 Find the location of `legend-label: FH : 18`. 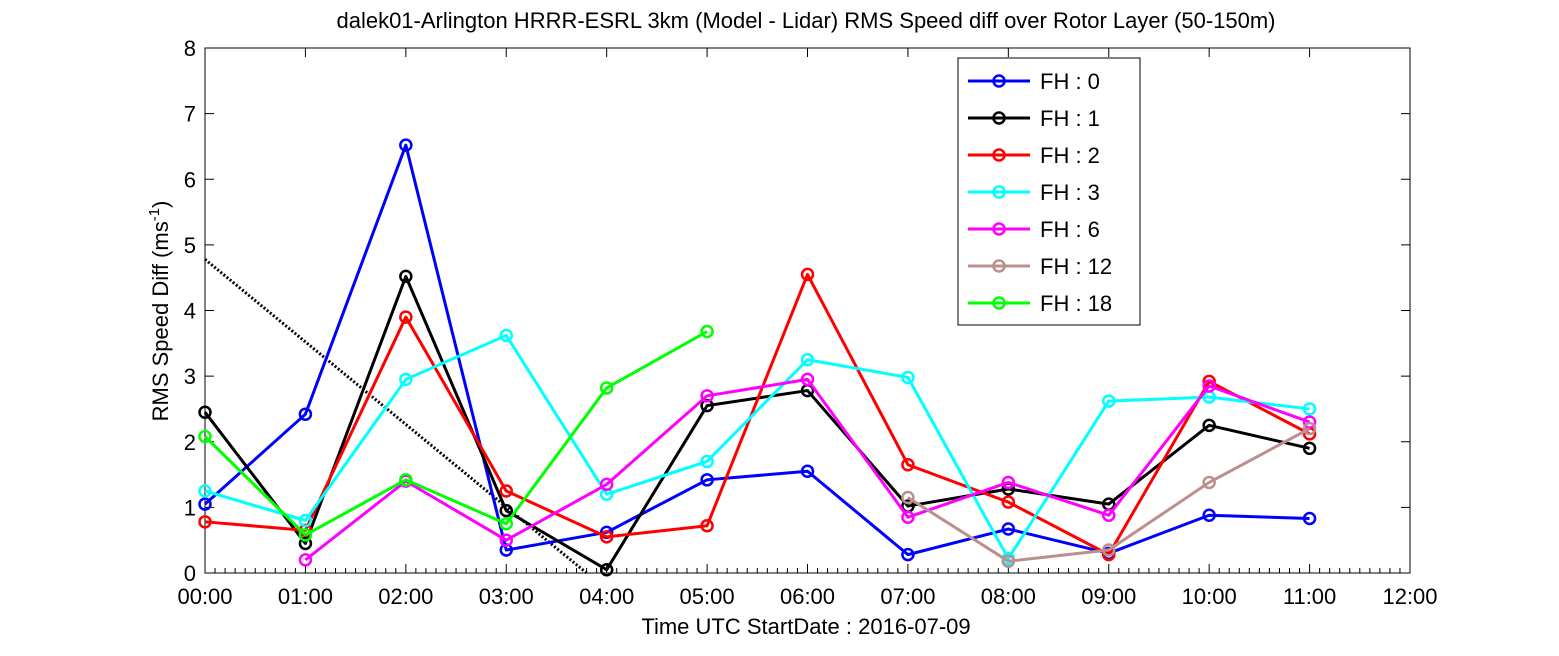

legend-label: FH : 18 is located at coordinates (1076, 303).